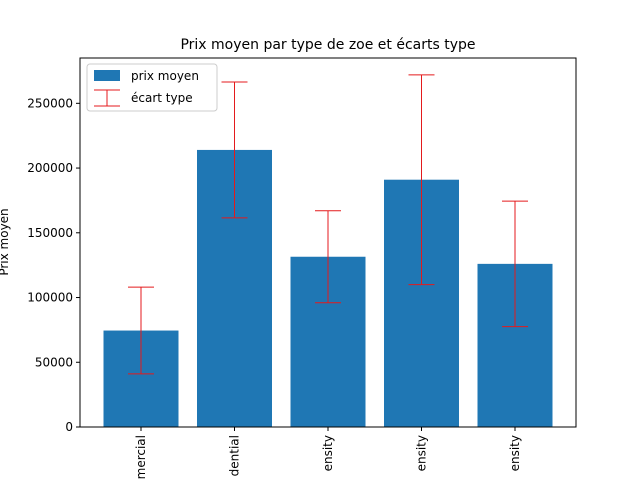 The width and height of the screenshot is (640, 480). Describe the element at coordinates (50, 298) in the screenshot. I see `y-tick-label: 100000` at that location.